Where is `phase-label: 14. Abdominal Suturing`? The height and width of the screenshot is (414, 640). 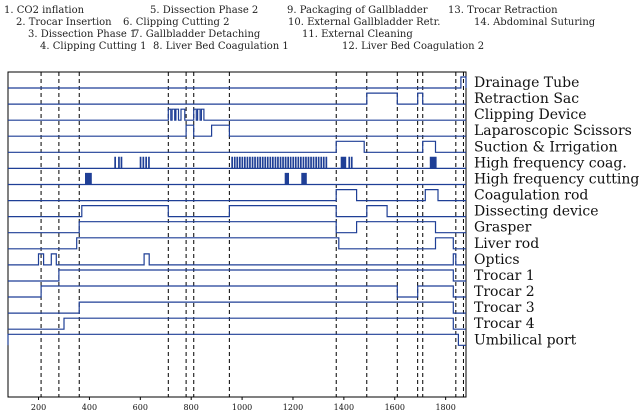
phase-label: 14. Abdominal Suturing is located at coordinates (535, 22).